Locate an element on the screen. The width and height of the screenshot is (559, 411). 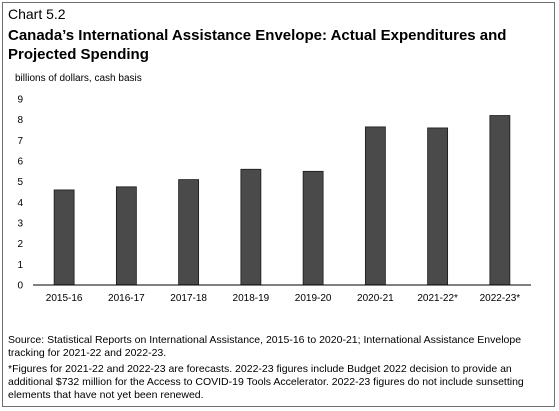
y-axis-label: billions of dollars, cash basis is located at coordinates (78, 78).